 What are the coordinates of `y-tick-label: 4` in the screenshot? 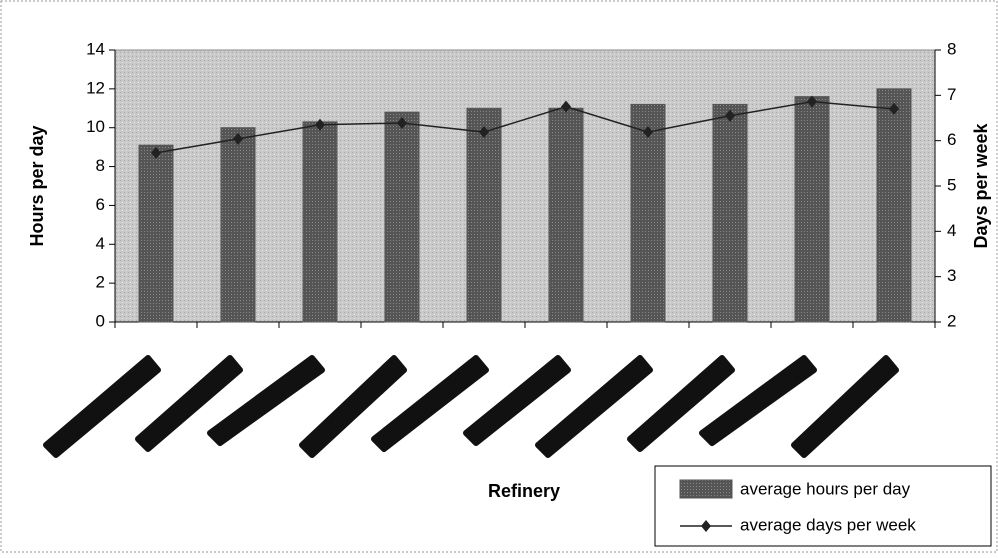 It's located at (100, 243).